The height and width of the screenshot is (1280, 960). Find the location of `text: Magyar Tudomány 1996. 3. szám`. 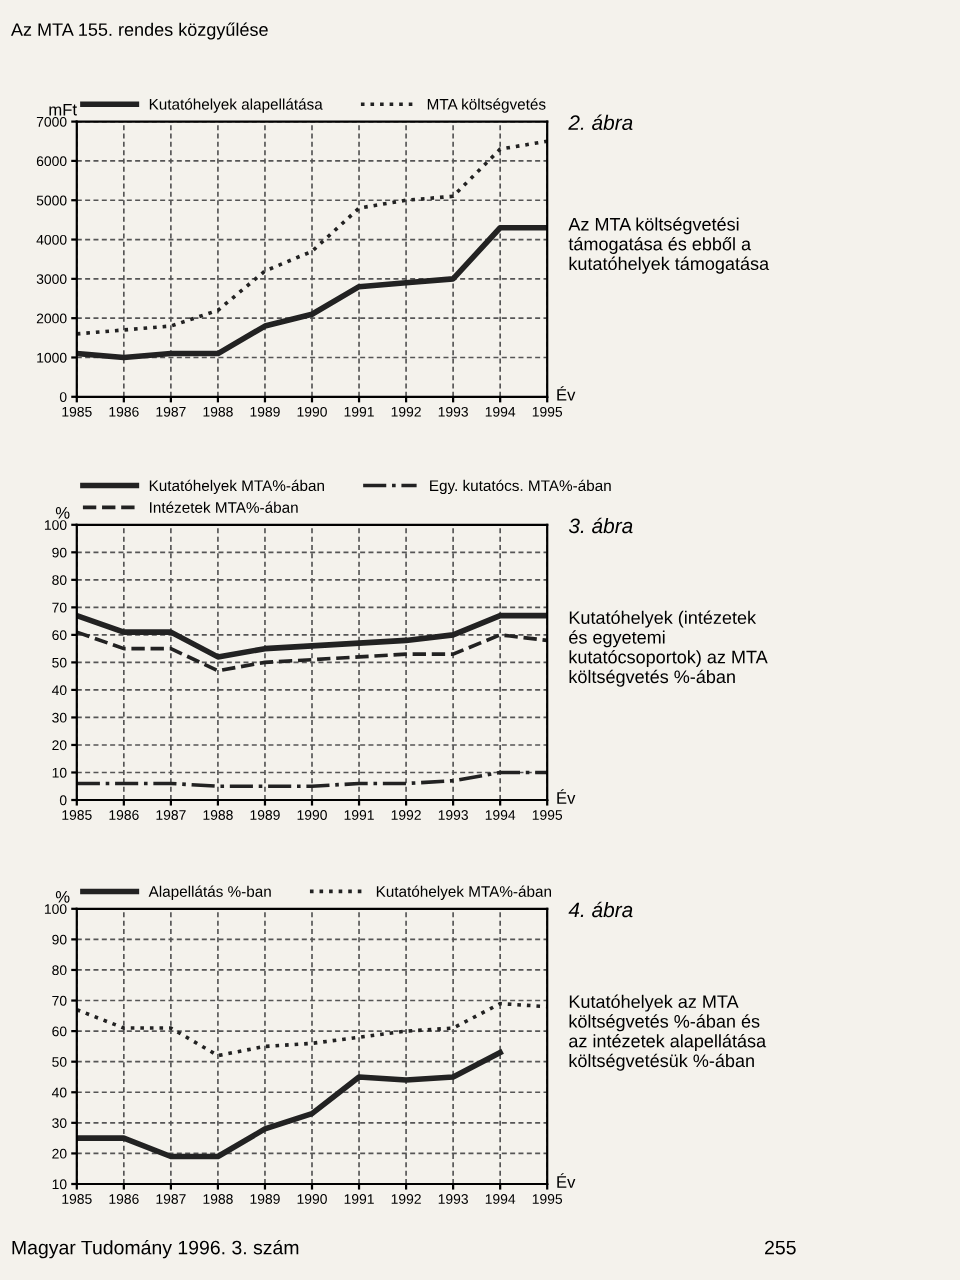

text: Magyar Tudomány 1996. 3. szám is located at coordinates (155, 1249).